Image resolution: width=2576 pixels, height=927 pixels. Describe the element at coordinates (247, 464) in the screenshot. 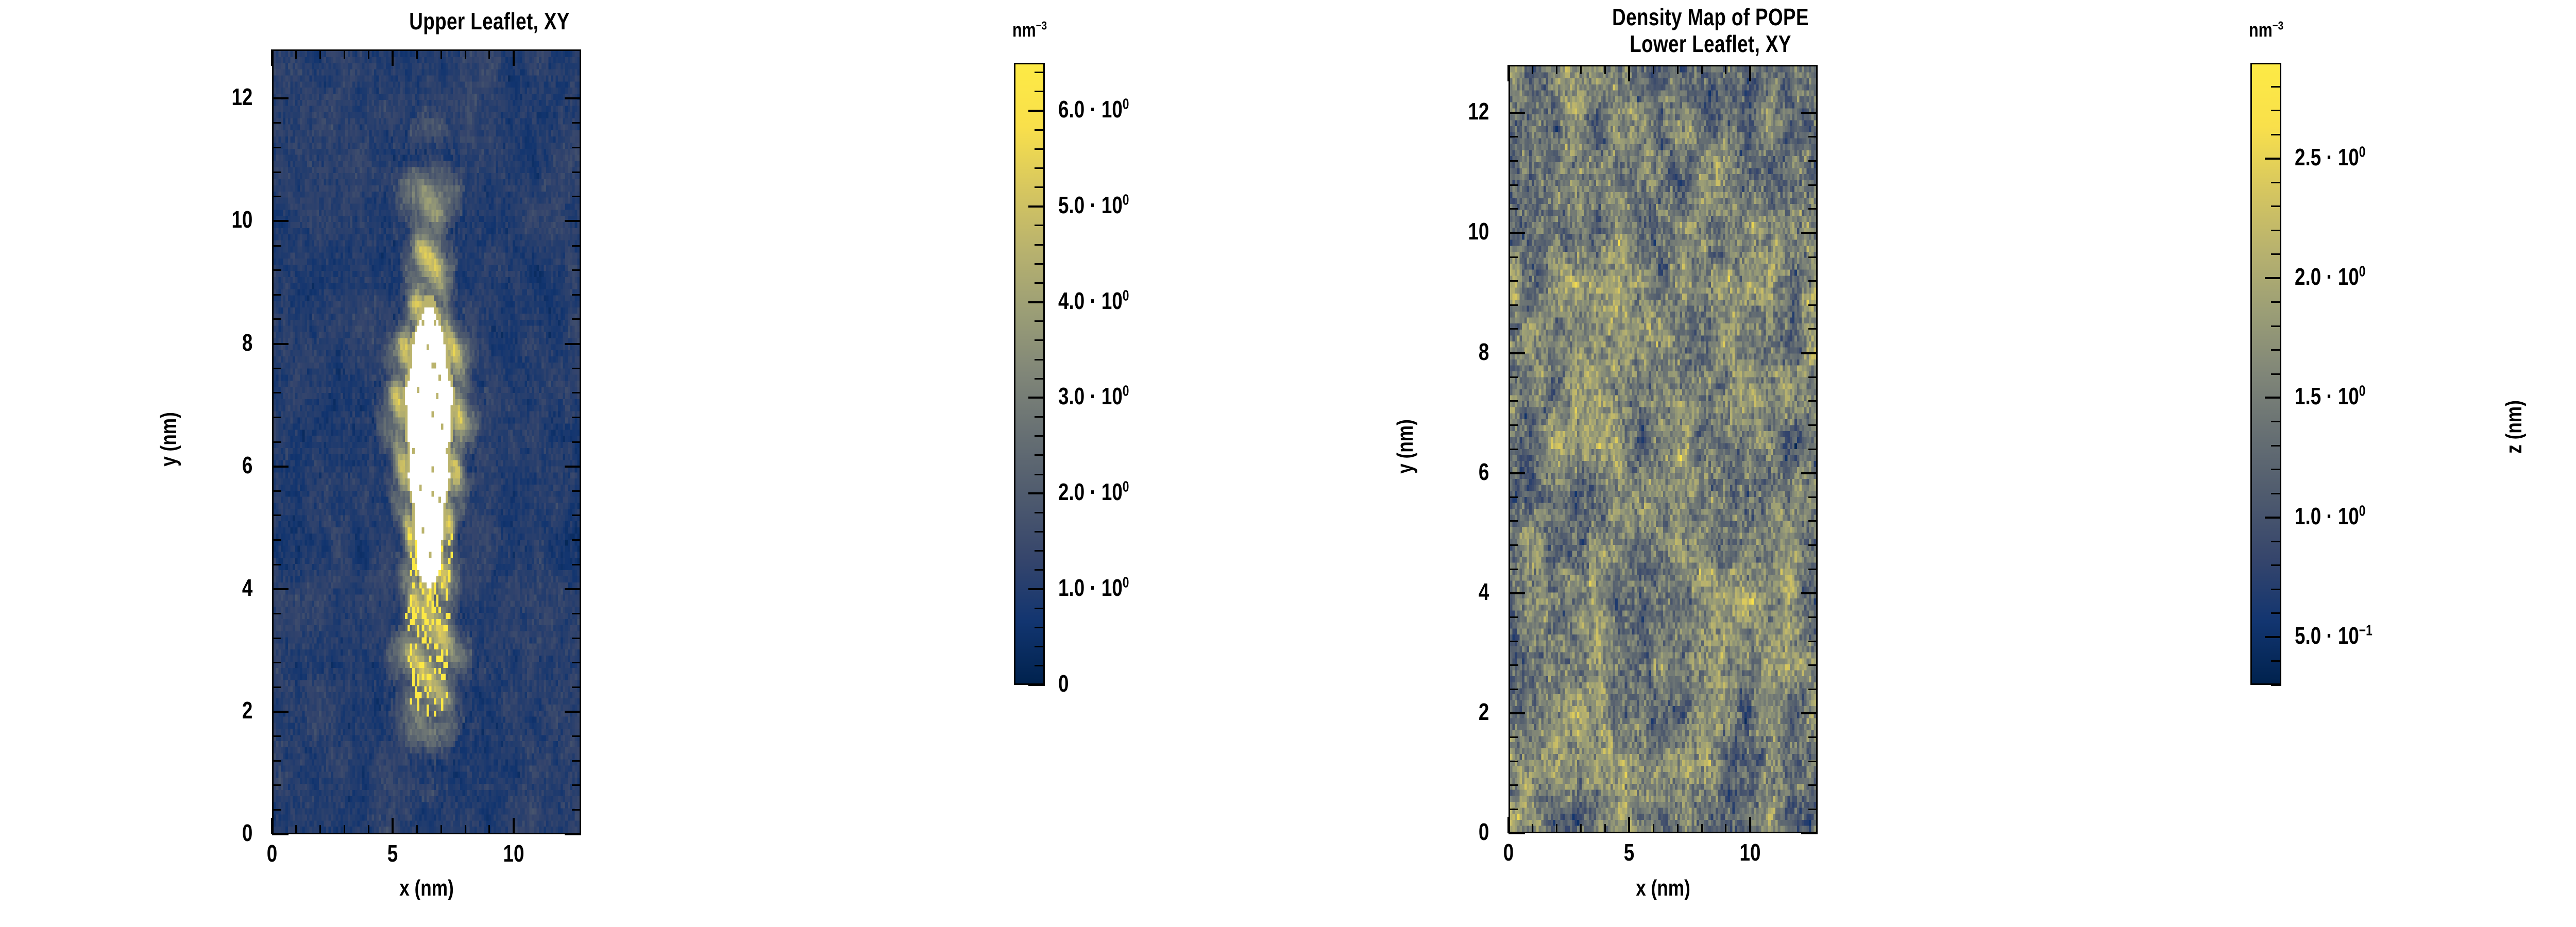

I see `y-tick-label: 6` at that location.